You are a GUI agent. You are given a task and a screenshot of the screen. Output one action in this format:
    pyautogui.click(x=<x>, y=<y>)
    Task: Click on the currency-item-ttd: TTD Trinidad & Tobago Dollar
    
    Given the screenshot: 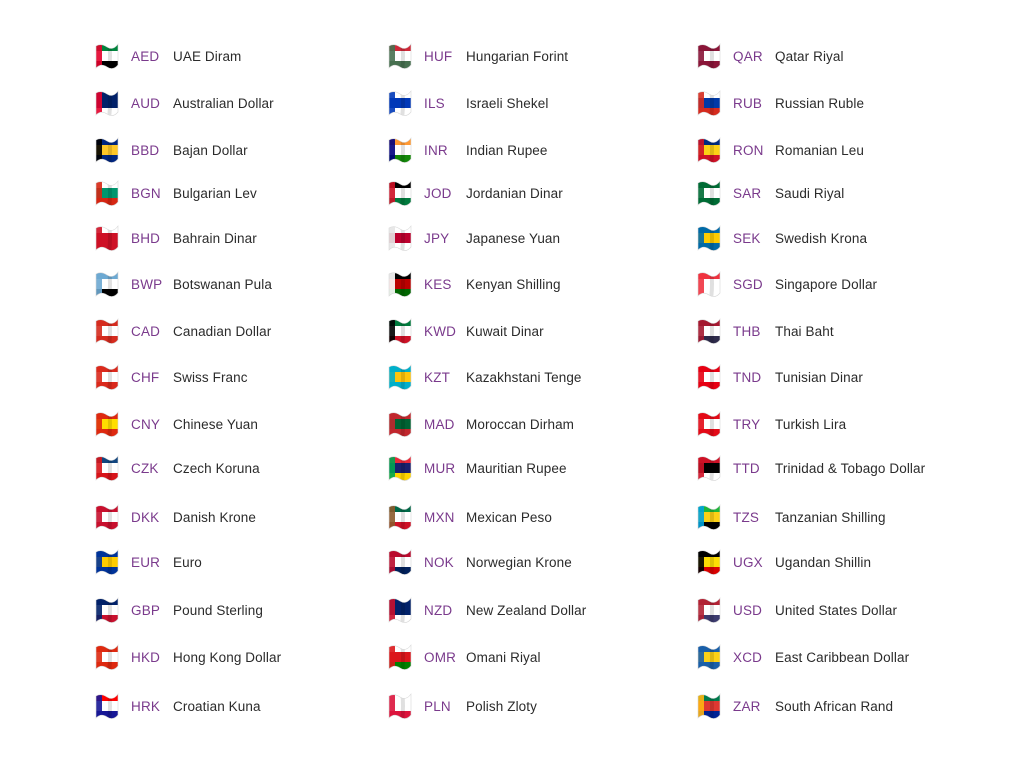 What is the action you would take?
    pyautogui.click(x=811, y=468)
    